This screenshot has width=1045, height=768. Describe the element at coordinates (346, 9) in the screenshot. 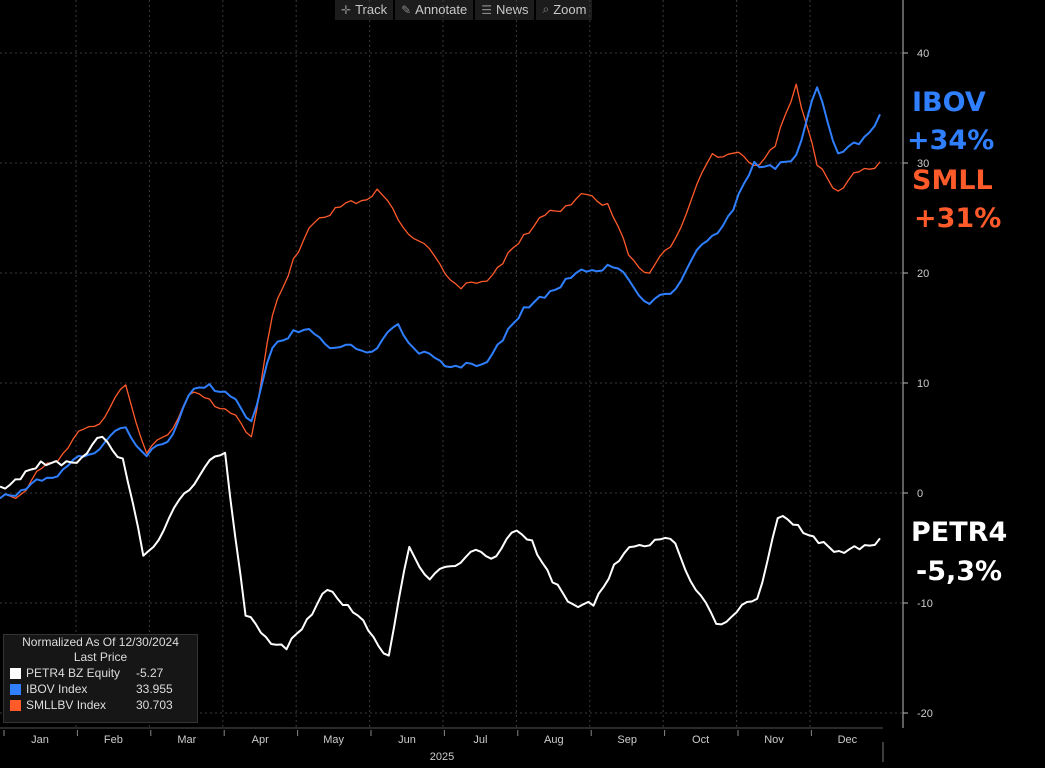

I see `crosshair-icon: ✛` at that location.